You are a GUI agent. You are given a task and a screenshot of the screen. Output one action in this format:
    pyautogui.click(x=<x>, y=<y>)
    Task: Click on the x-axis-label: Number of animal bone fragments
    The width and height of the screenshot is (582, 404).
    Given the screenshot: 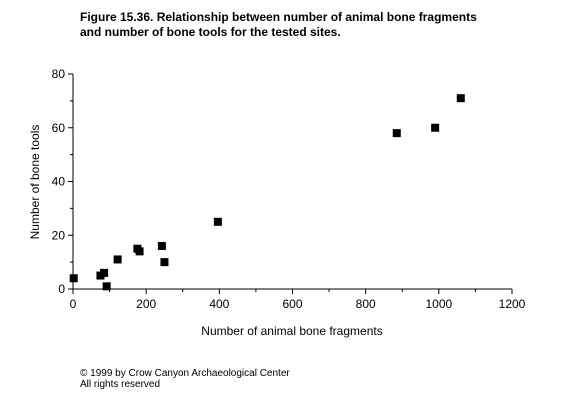 What is the action you would take?
    pyautogui.click(x=291, y=331)
    